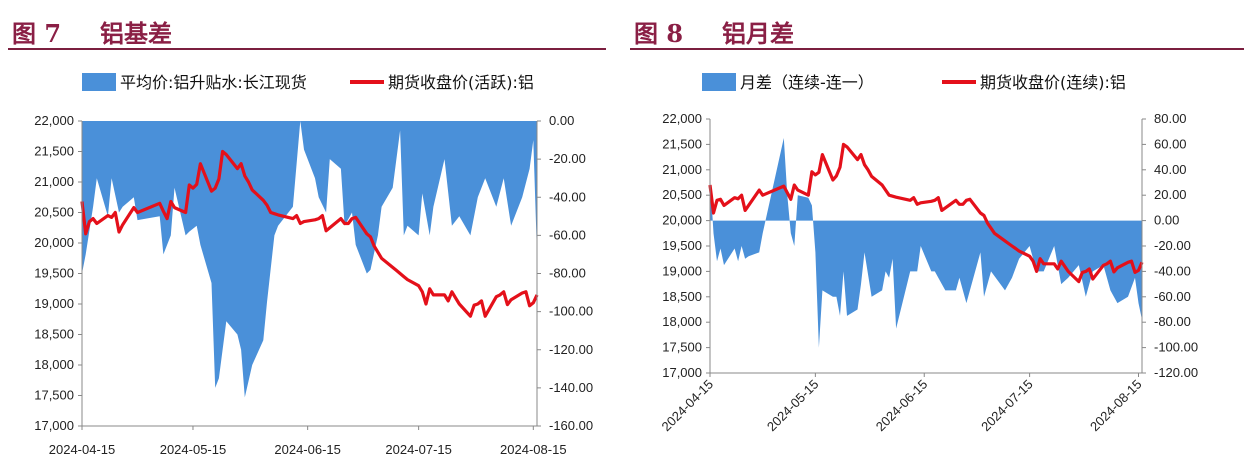 This screenshot has height=469, width=1250. I want to click on right-tick-label: 80.00, so click(1170, 118).